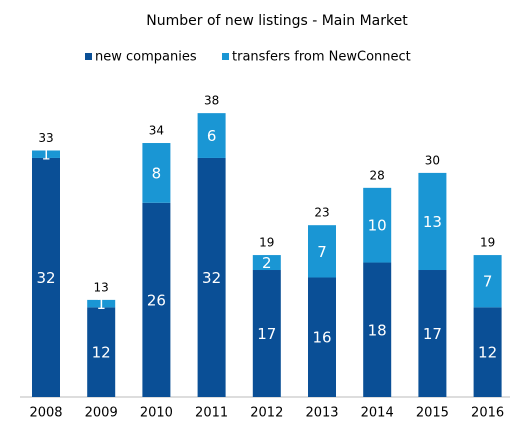  Describe the element at coordinates (156, 413) in the screenshot. I see `x-tick-label: 2010` at that location.